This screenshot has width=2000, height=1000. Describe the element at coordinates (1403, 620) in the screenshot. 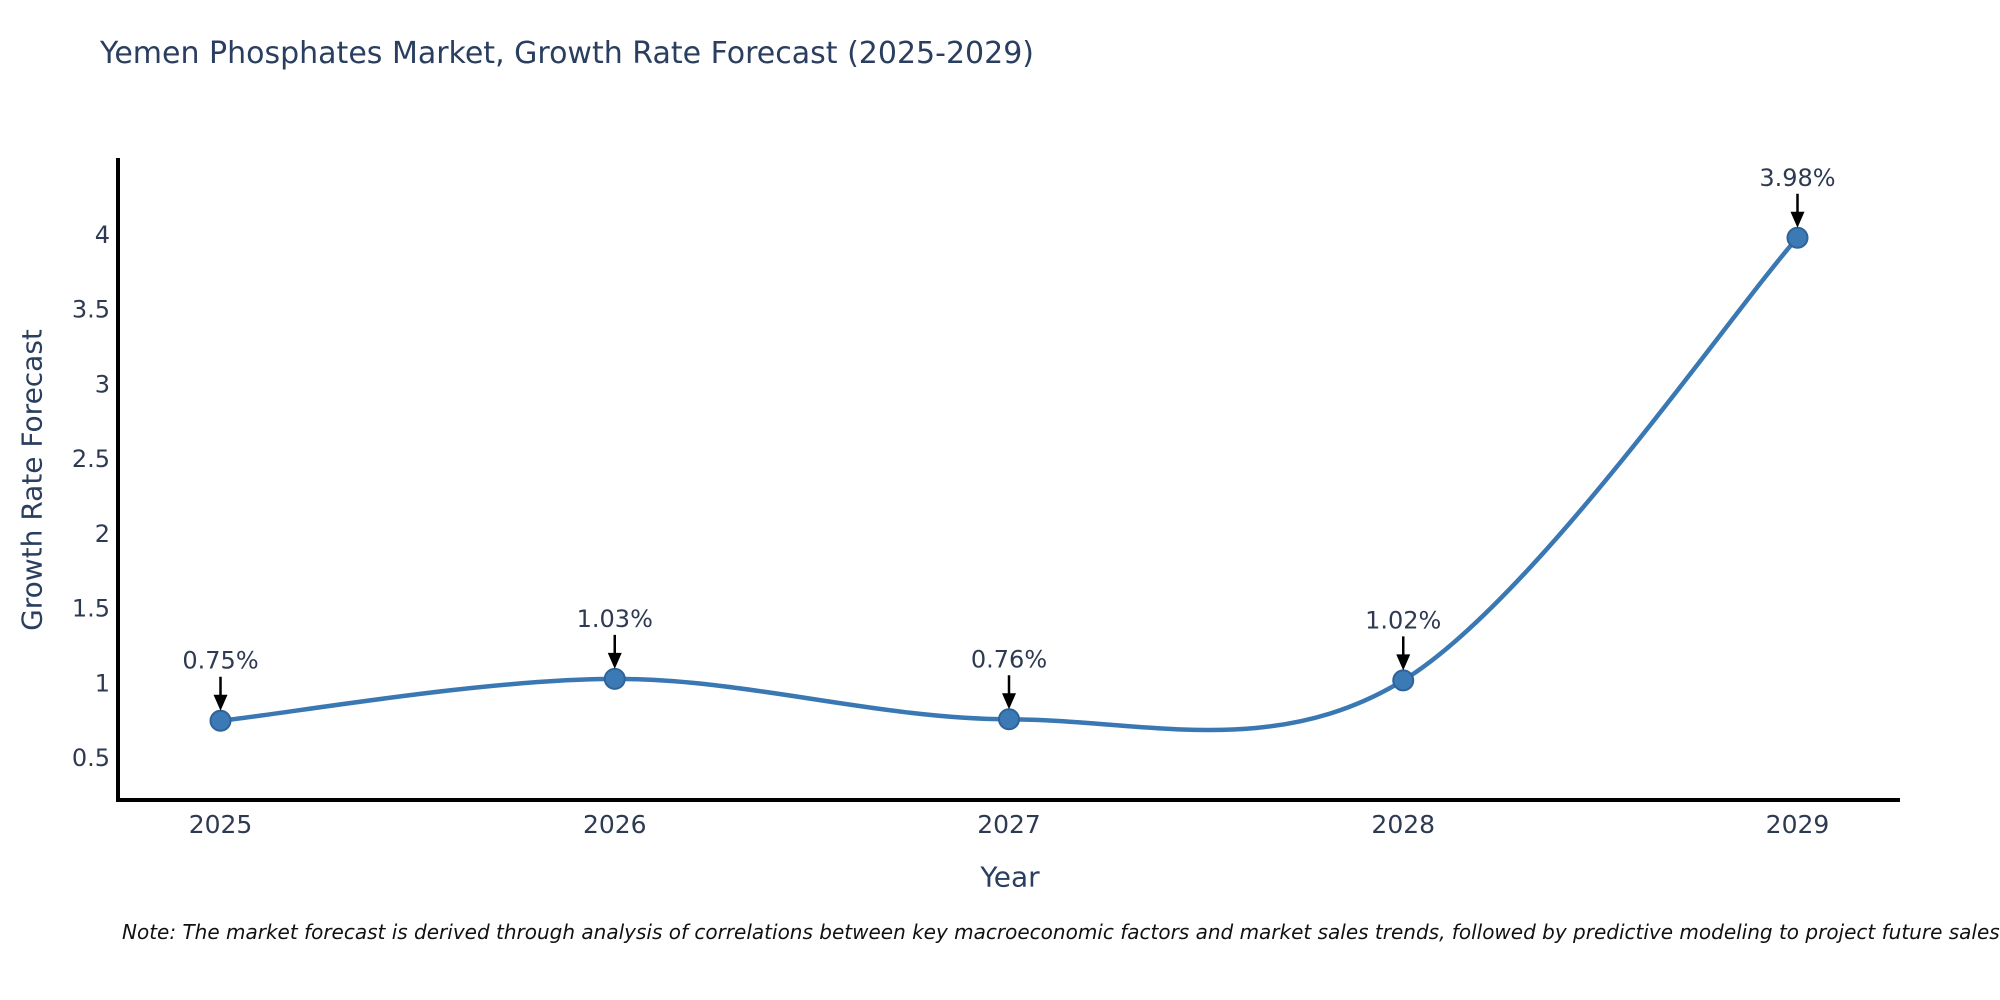

I see `data-point-label: 1.02%` at that location.